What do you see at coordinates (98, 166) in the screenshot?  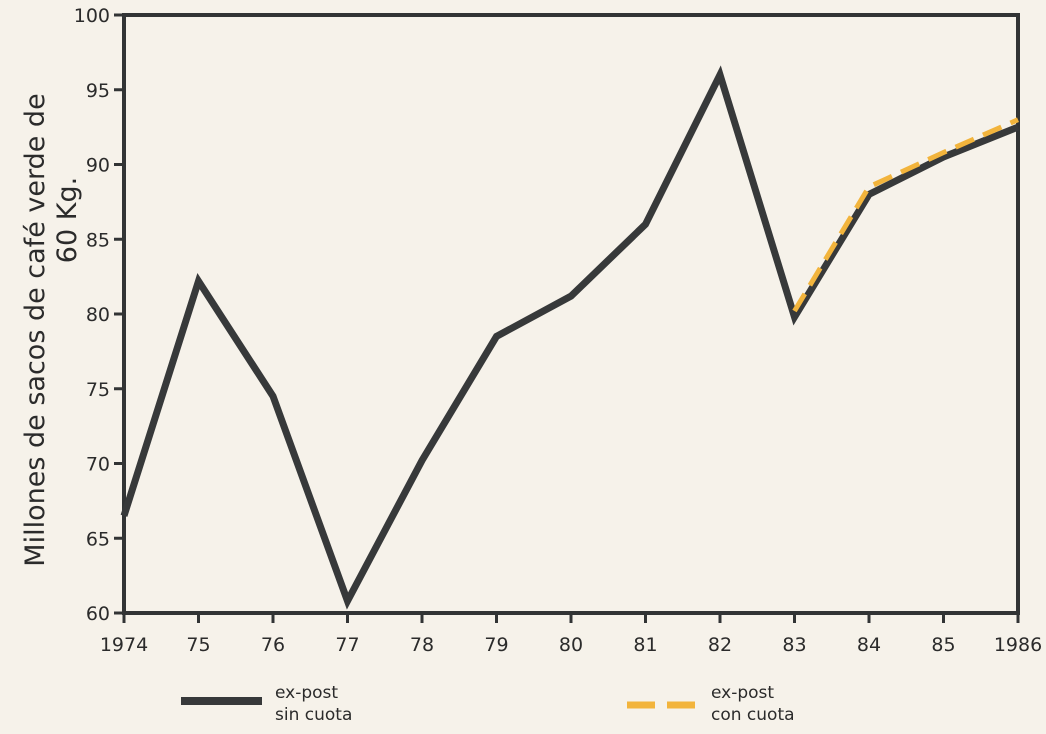 I see `y-tick-label-90: 90` at bounding box center [98, 166].